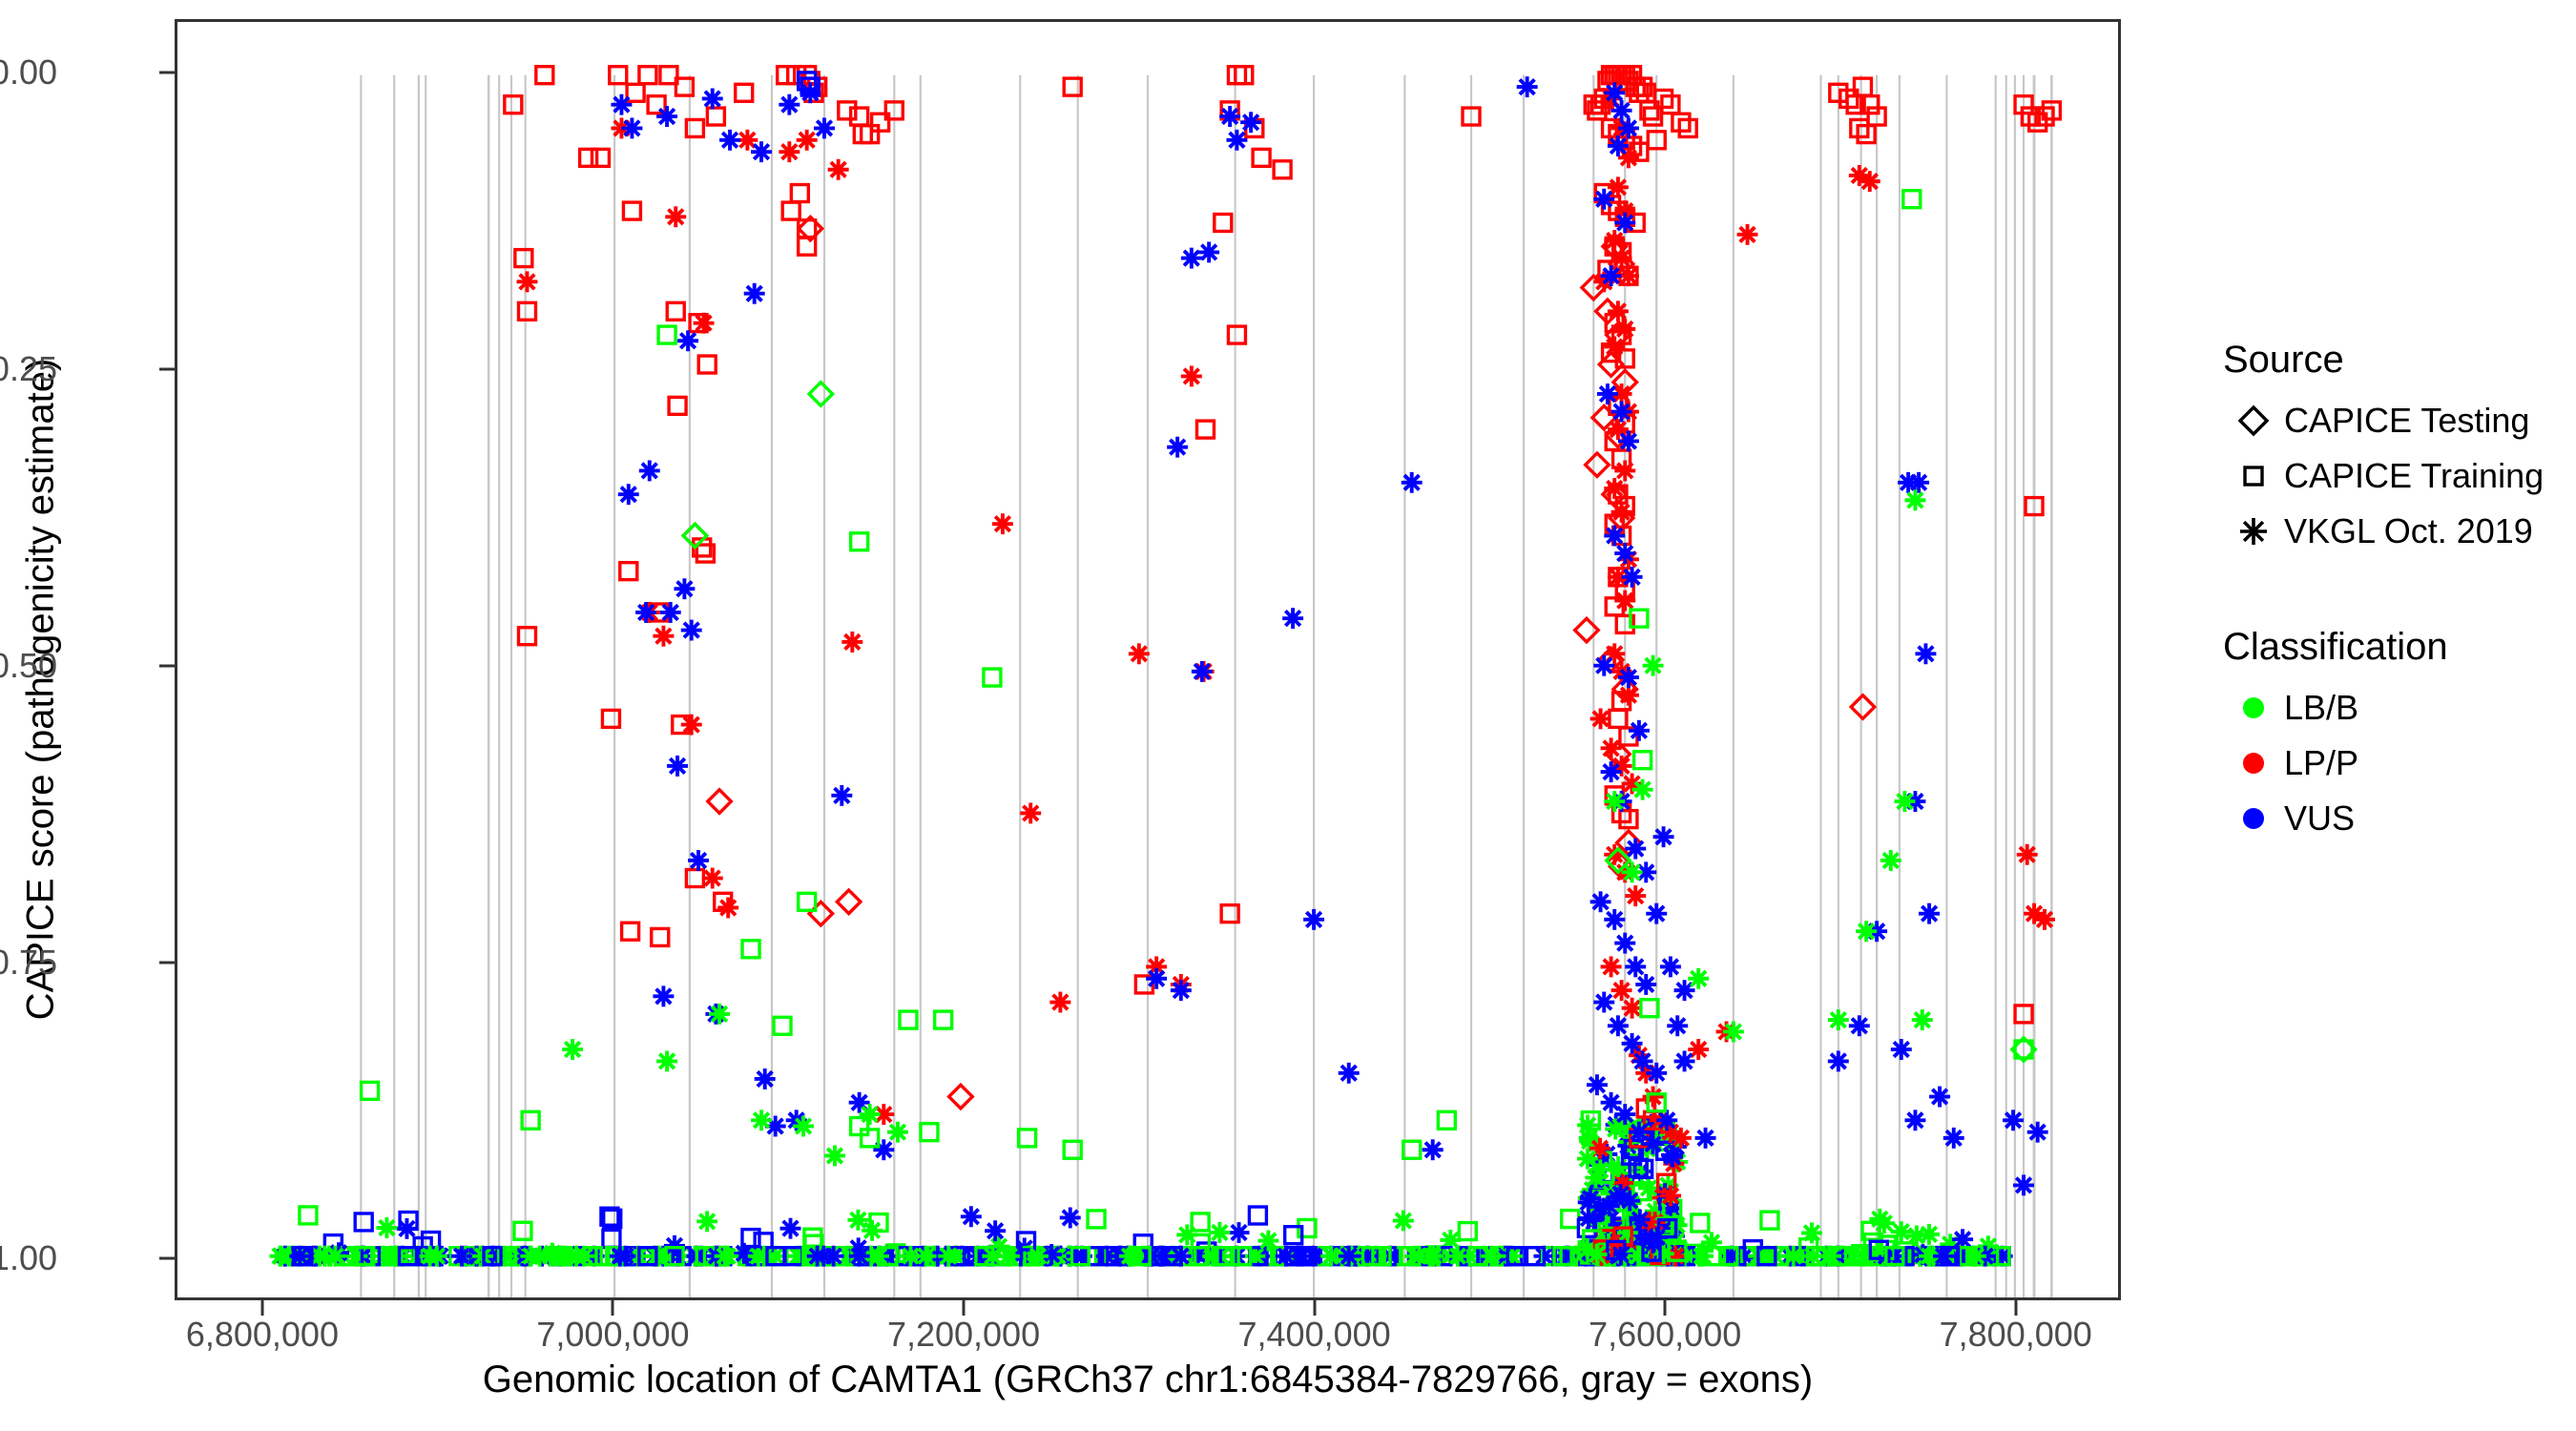 Image resolution: width=2576 pixels, height=1431 pixels. I want to click on legend-classification-item: VUS, so click(2394, 818).